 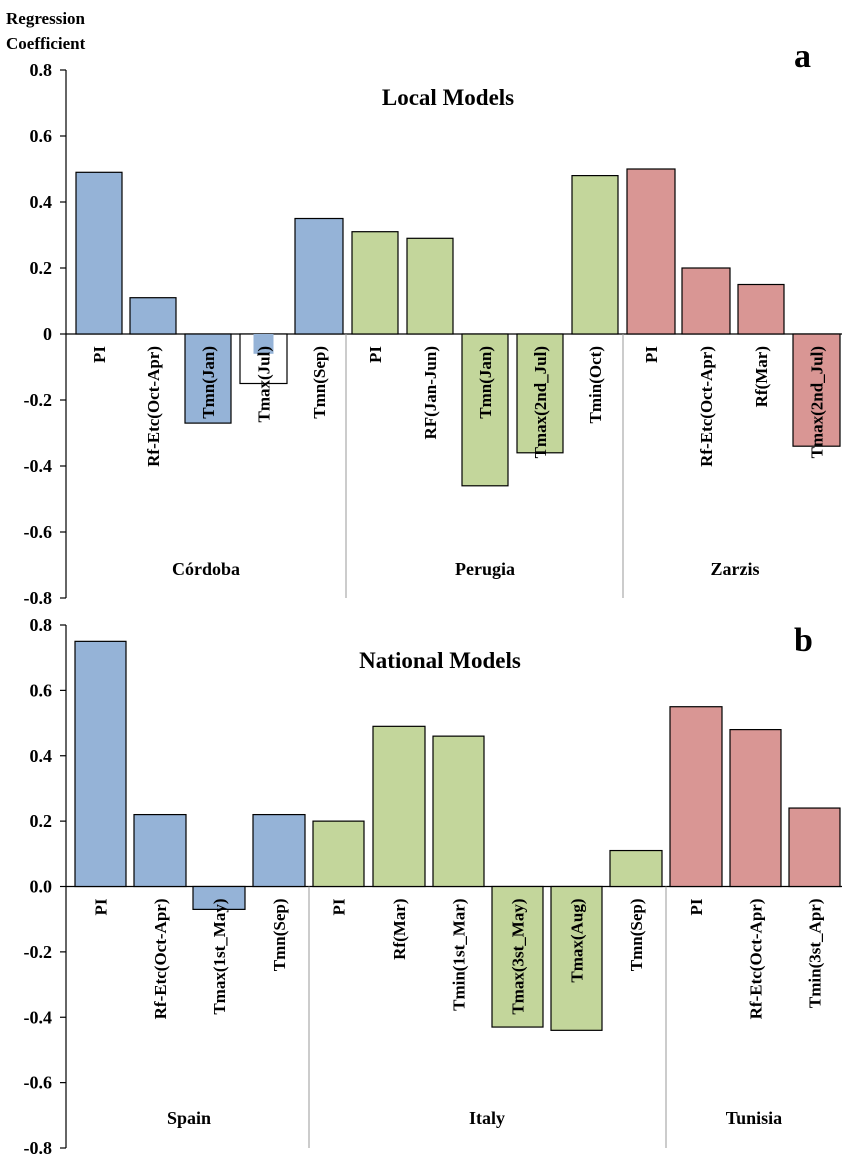 I want to click on category-label: Tmin(1st_Mar), so click(x=459, y=955).